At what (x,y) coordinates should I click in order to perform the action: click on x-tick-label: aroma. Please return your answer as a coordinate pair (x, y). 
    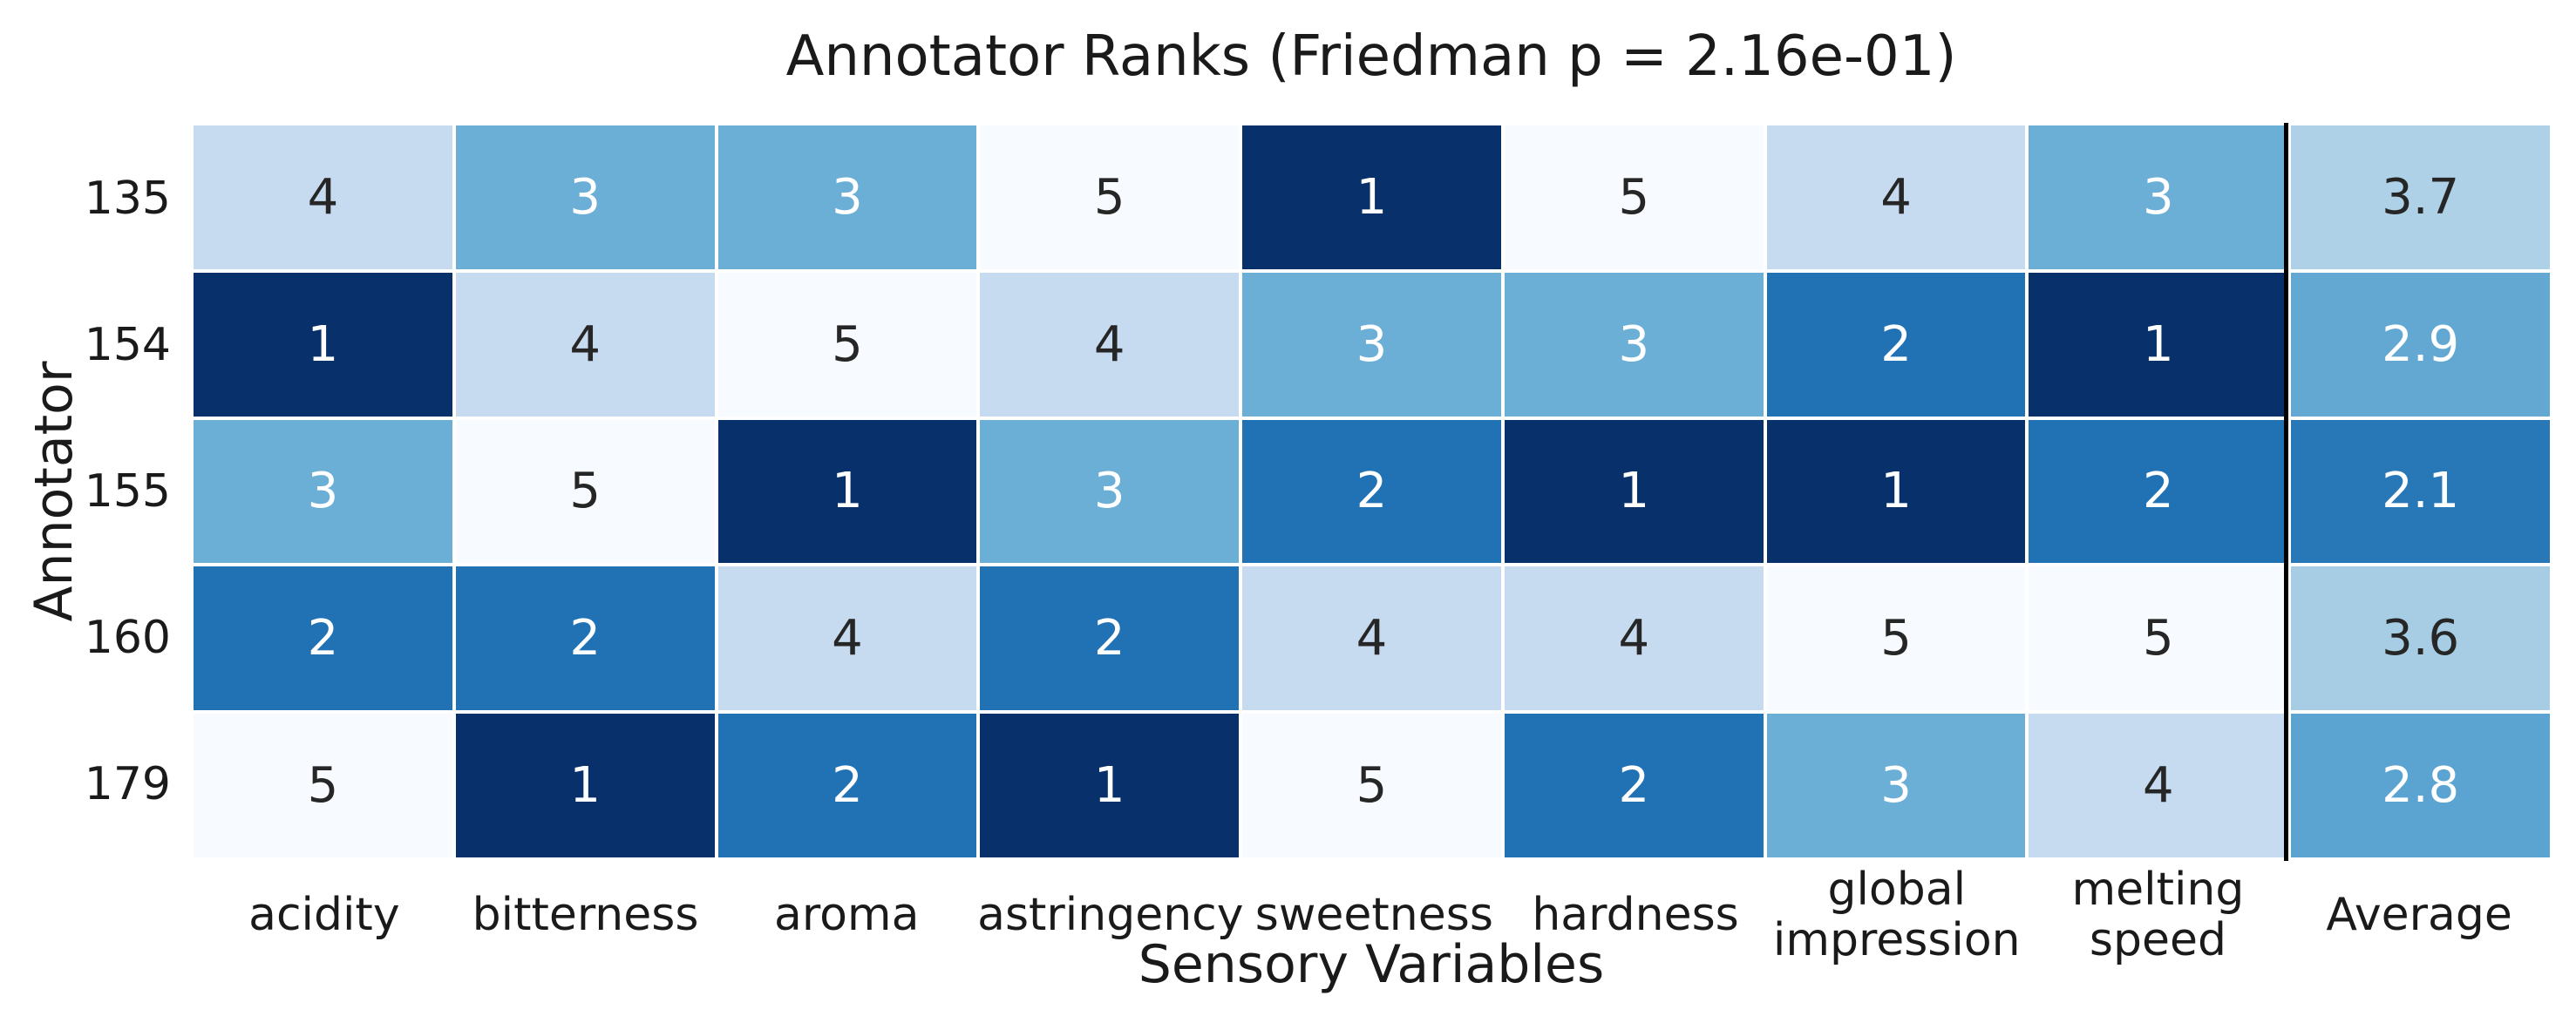
    Looking at the image, I should click on (847, 915).